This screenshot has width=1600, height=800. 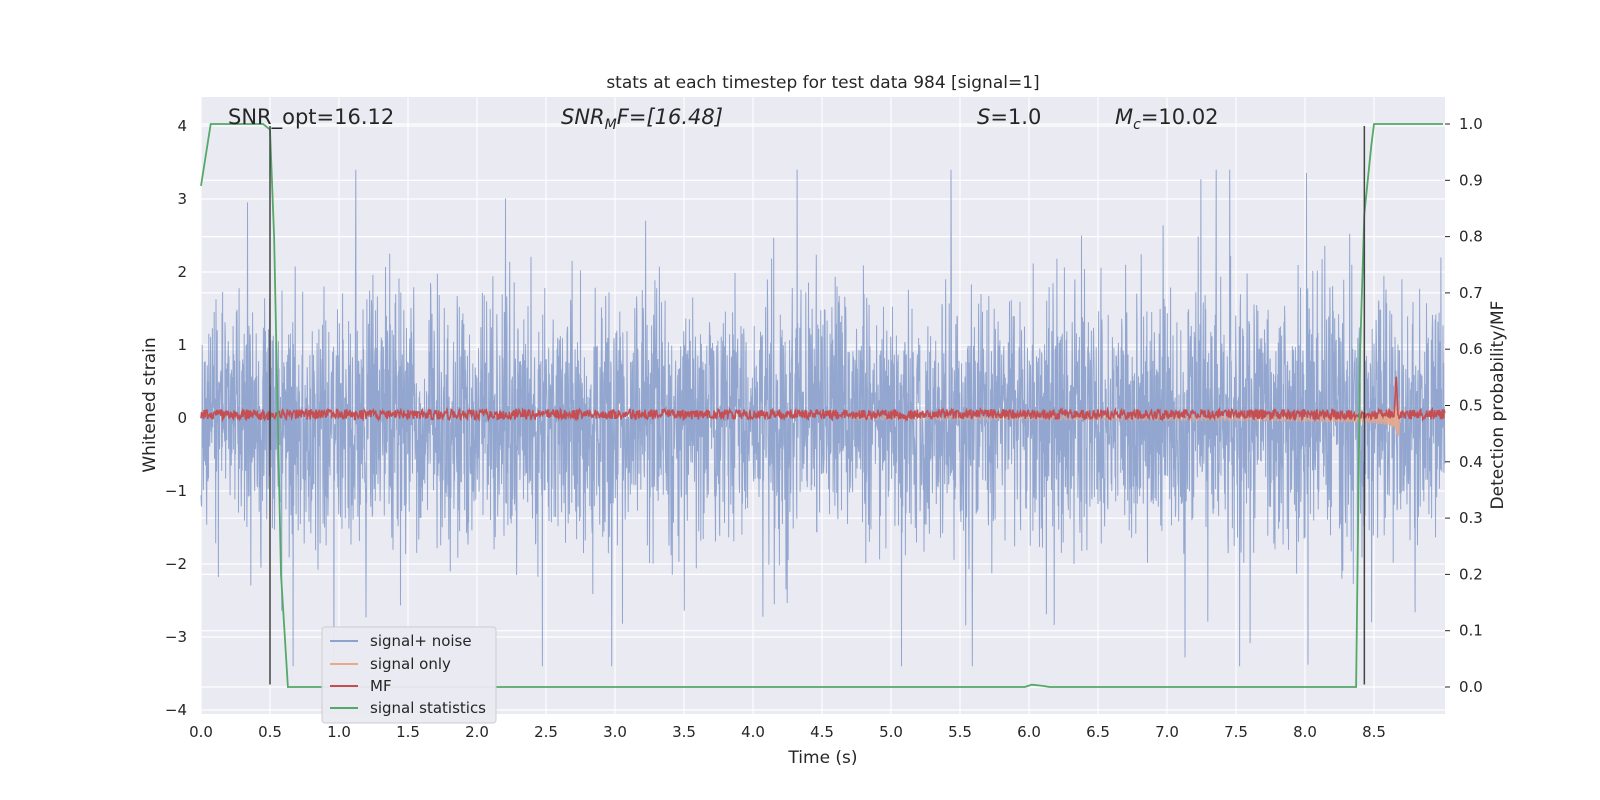 I want to click on y-right-tick-label: 0.3, so click(x=1471, y=518).